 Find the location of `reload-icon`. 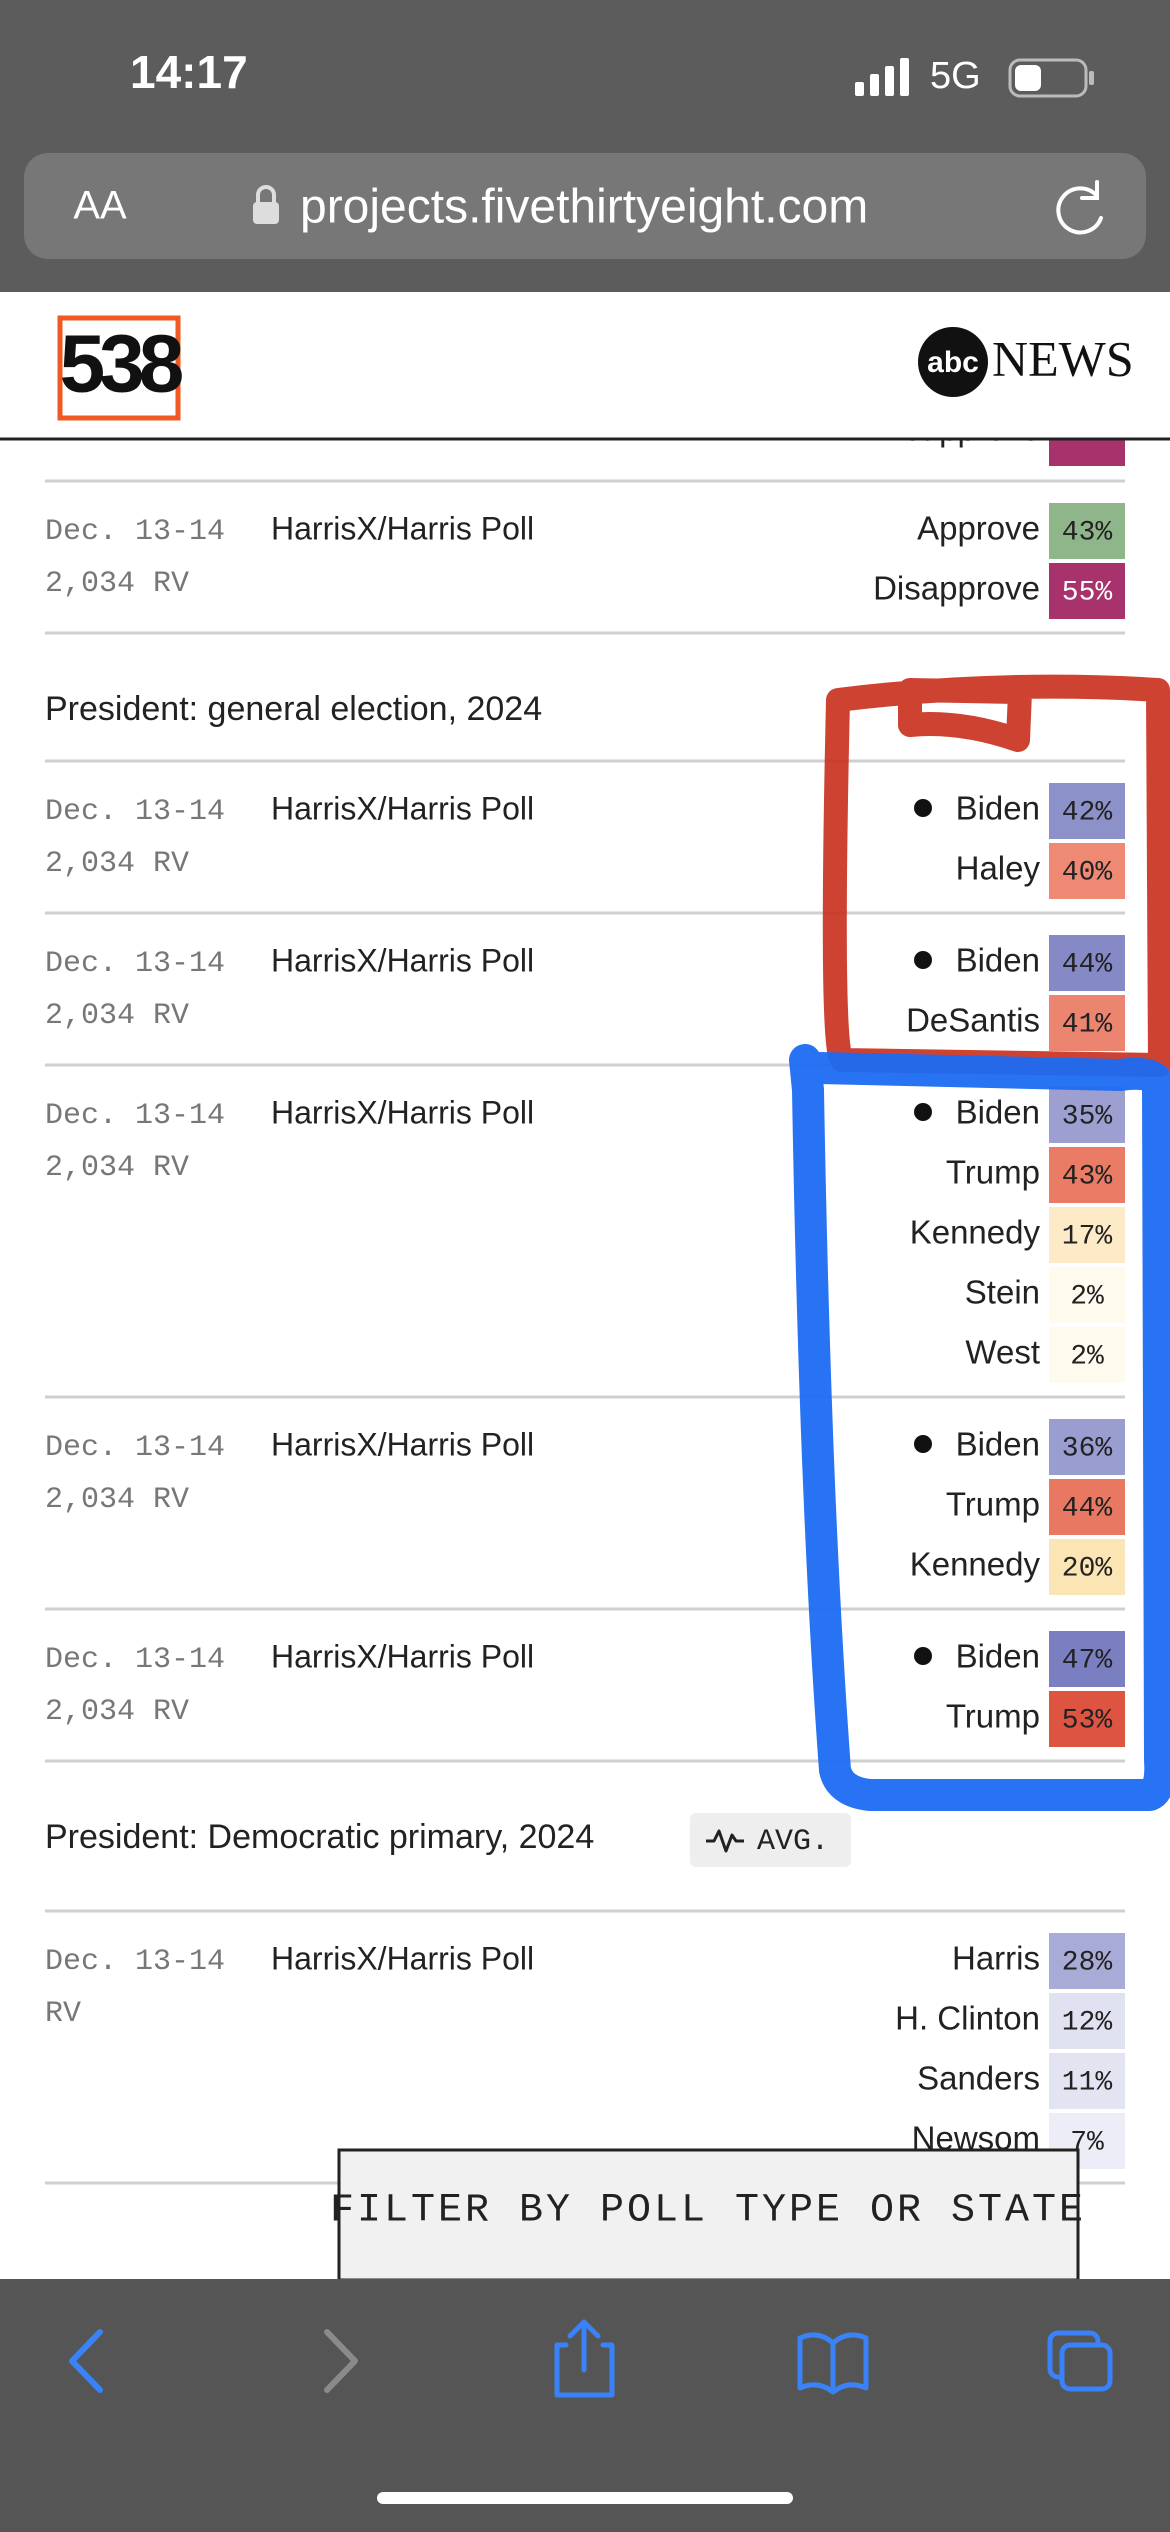

reload-icon is located at coordinates (1079, 207).